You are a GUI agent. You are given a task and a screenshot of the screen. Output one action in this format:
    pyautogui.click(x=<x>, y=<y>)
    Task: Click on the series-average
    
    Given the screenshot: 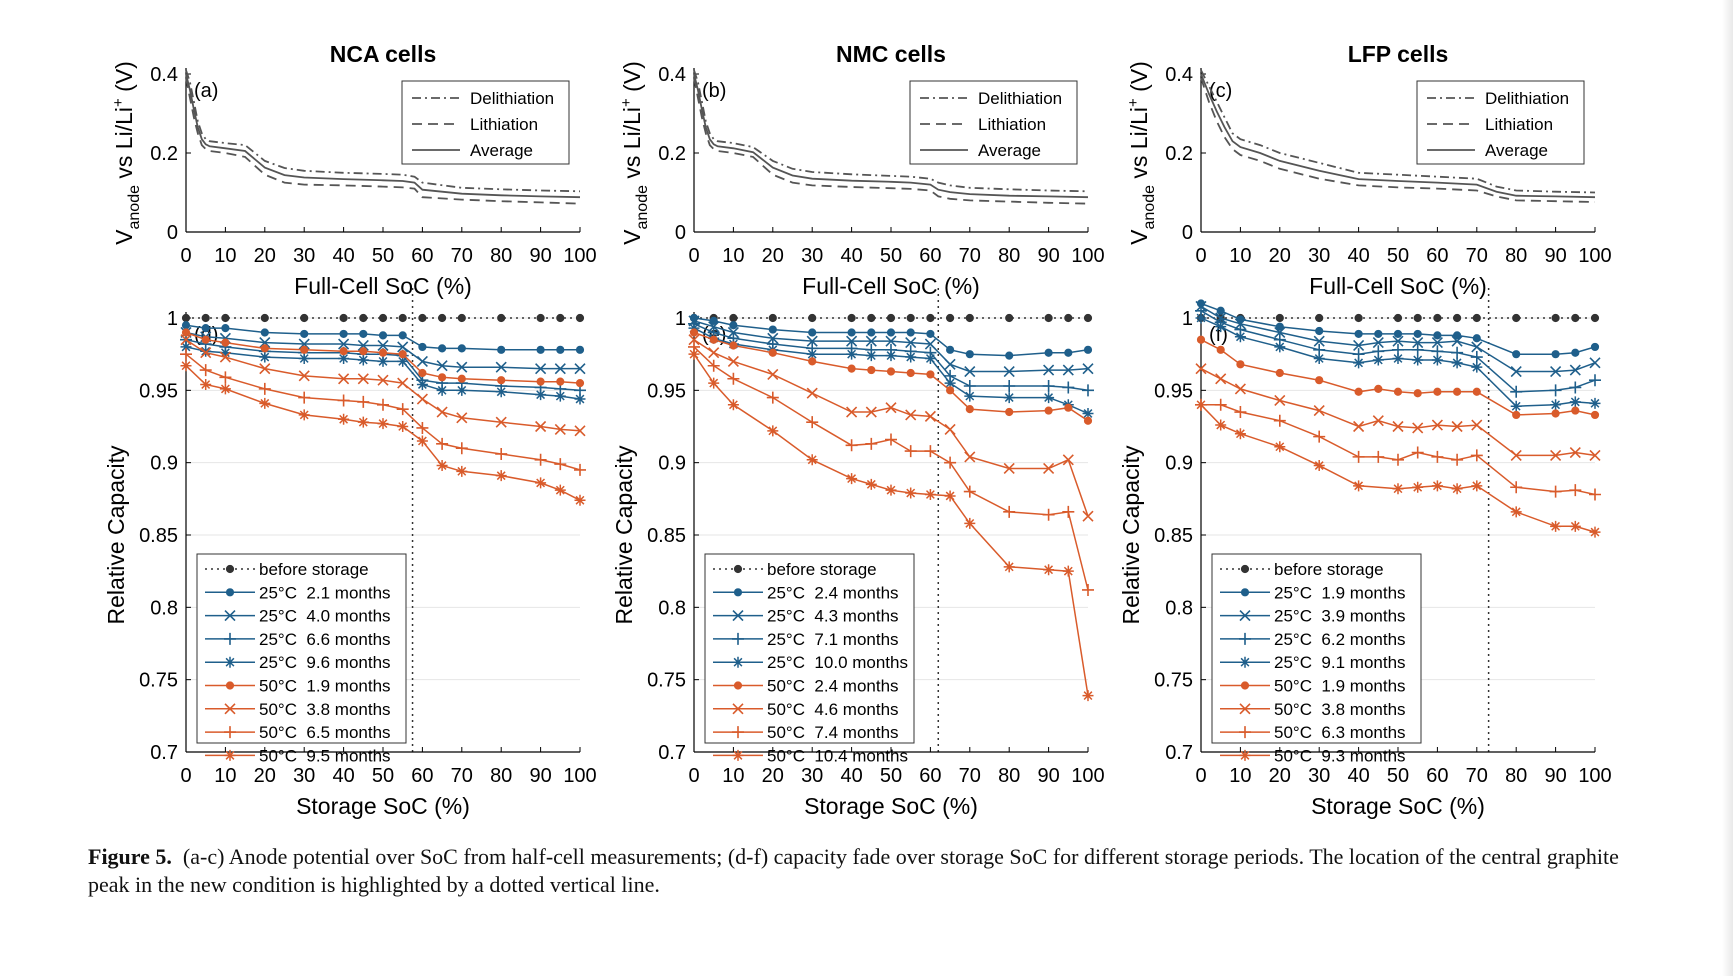 What is the action you would take?
    pyautogui.click(x=891, y=136)
    